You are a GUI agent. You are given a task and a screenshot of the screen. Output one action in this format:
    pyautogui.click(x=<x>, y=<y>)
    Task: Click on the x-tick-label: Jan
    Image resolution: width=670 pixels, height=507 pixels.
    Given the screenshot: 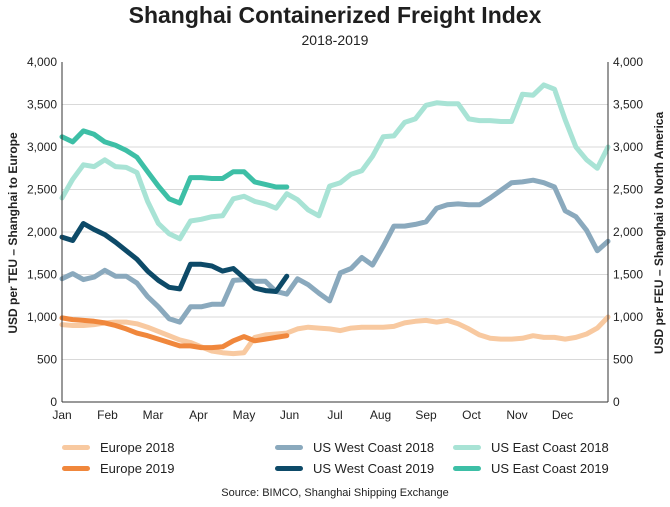 What is the action you would take?
    pyautogui.click(x=61, y=415)
    